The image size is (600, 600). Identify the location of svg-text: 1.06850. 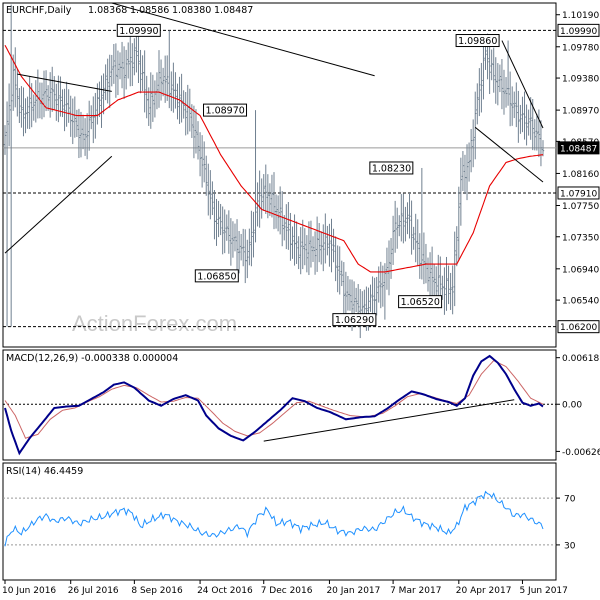
(216, 276).